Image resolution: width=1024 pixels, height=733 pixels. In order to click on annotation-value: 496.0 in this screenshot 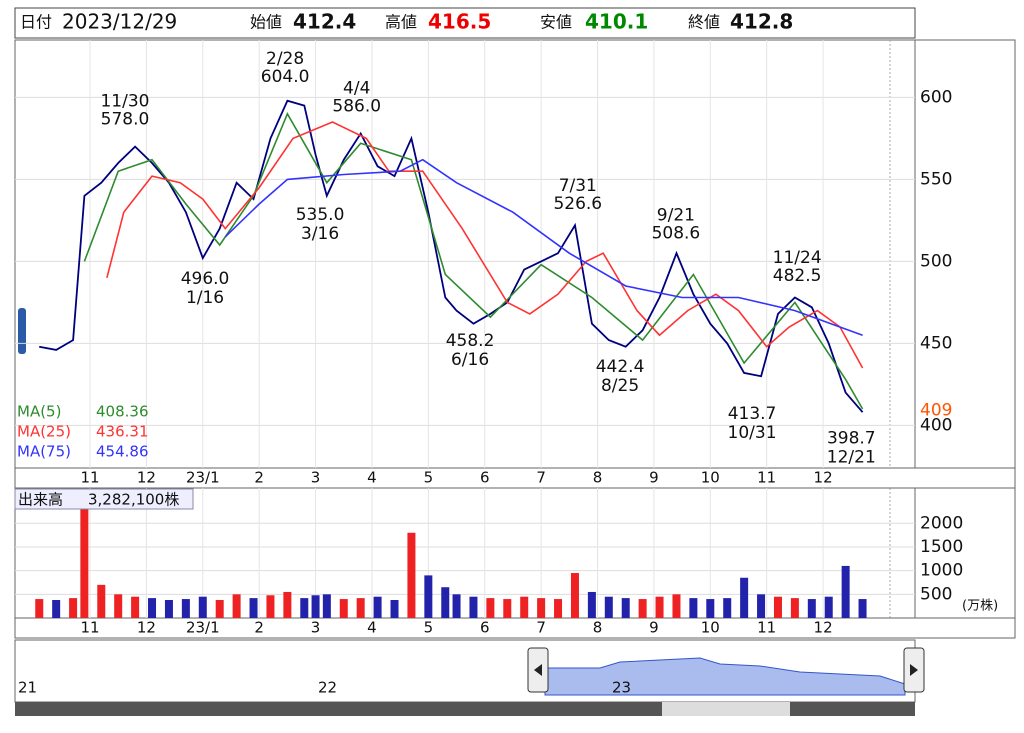, I will do `click(205, 279)`.